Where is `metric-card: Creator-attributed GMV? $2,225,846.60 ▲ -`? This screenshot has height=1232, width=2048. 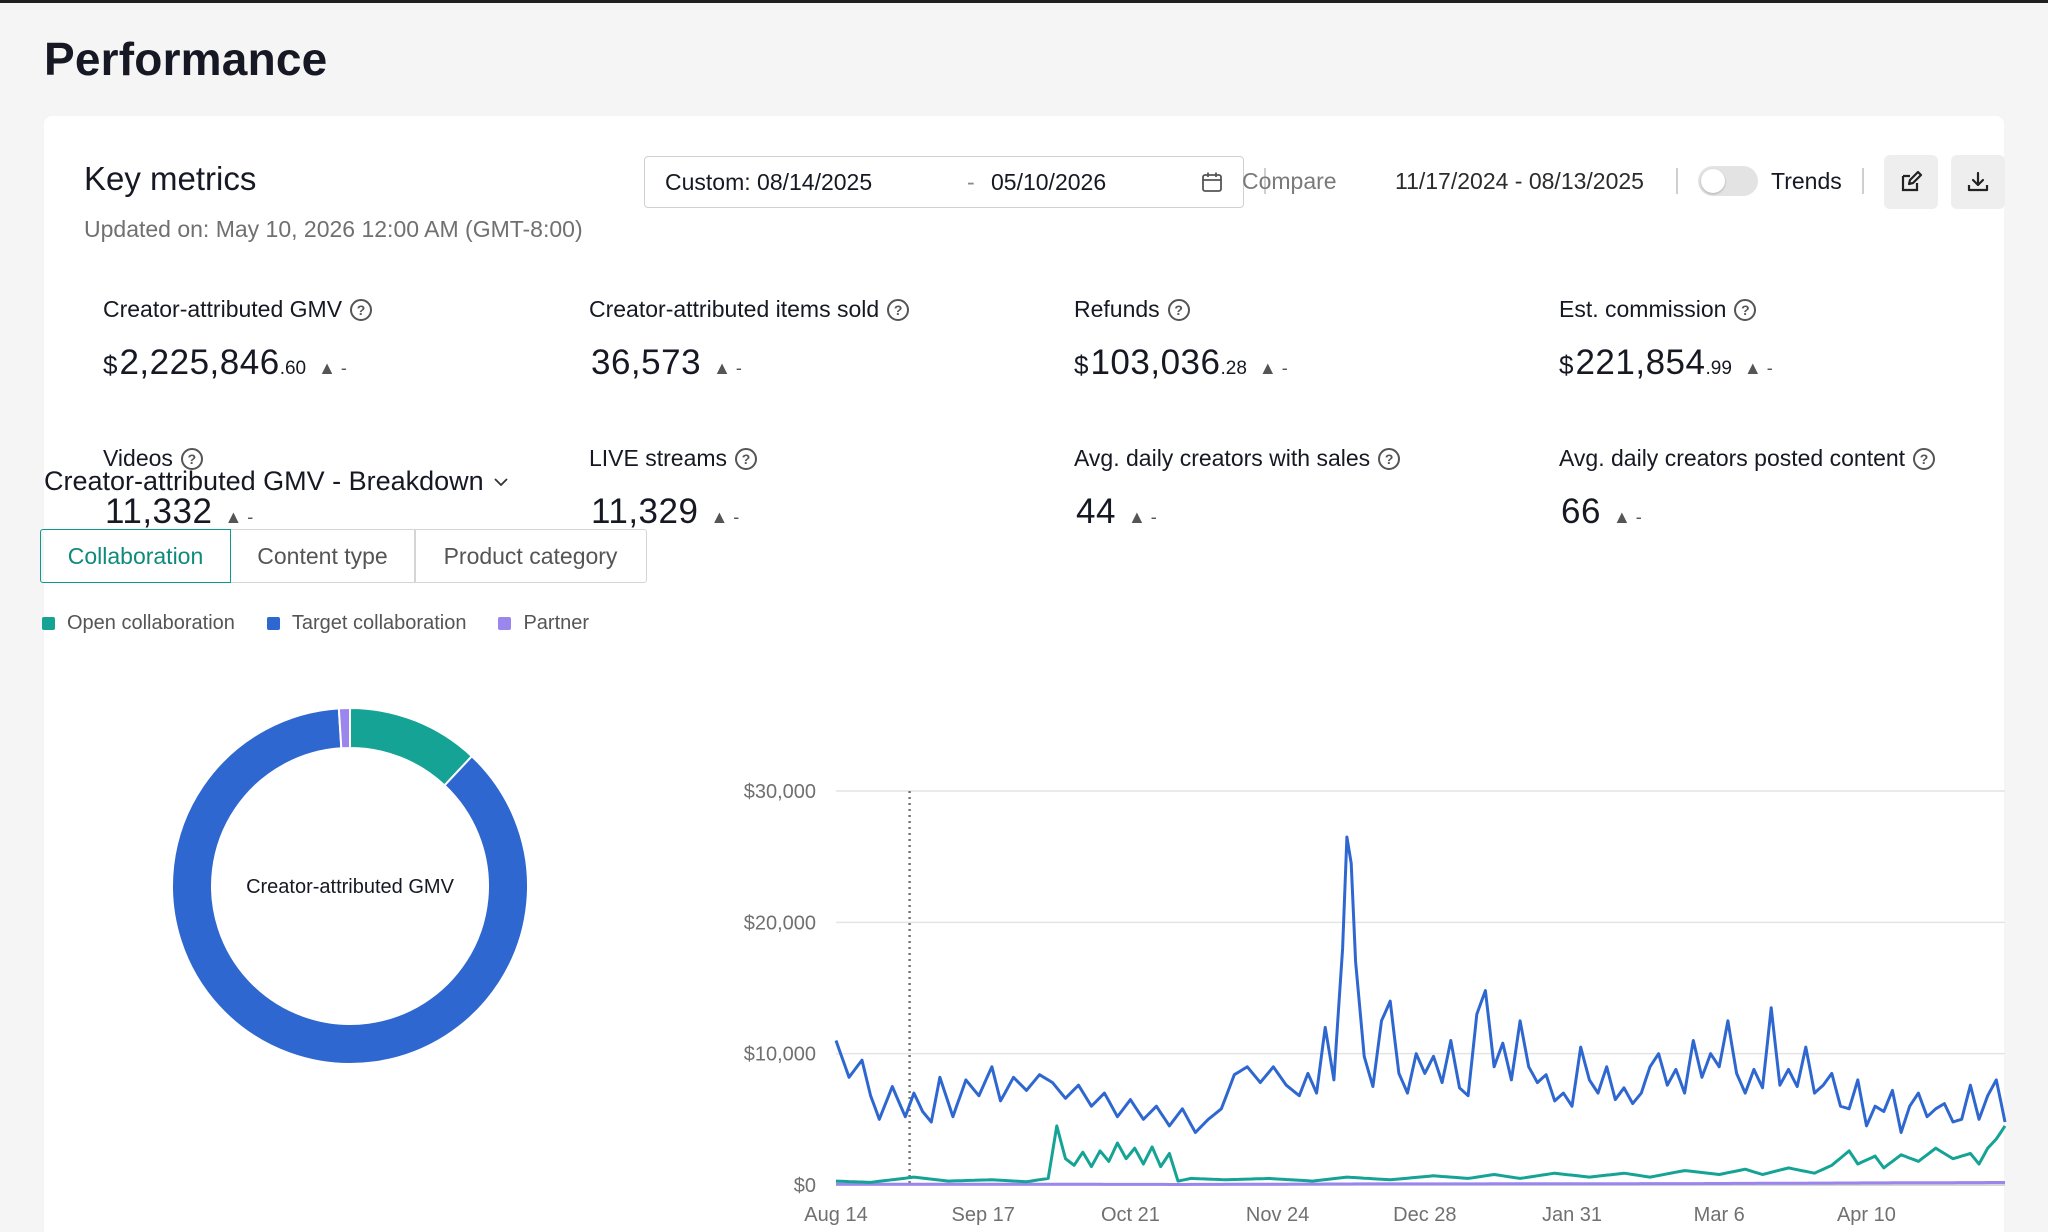
metric-card: Creator-attributed GMV? $2,225,846.60 ▲ - is located at coordinates (238, 339).